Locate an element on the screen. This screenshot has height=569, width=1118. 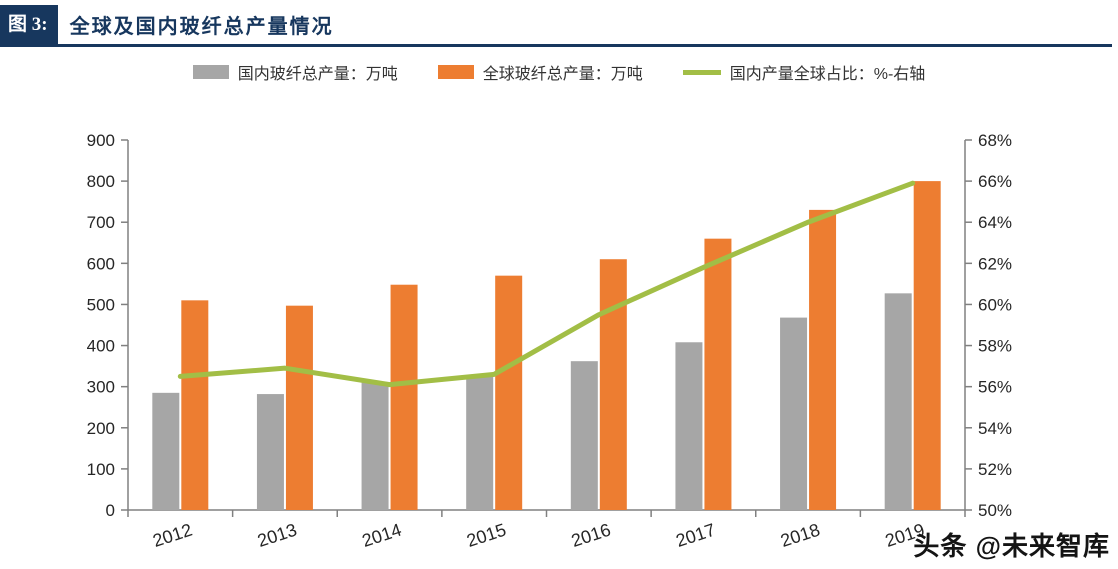
x-axis-category-label: 2013 is located at coordinates (277, 535).